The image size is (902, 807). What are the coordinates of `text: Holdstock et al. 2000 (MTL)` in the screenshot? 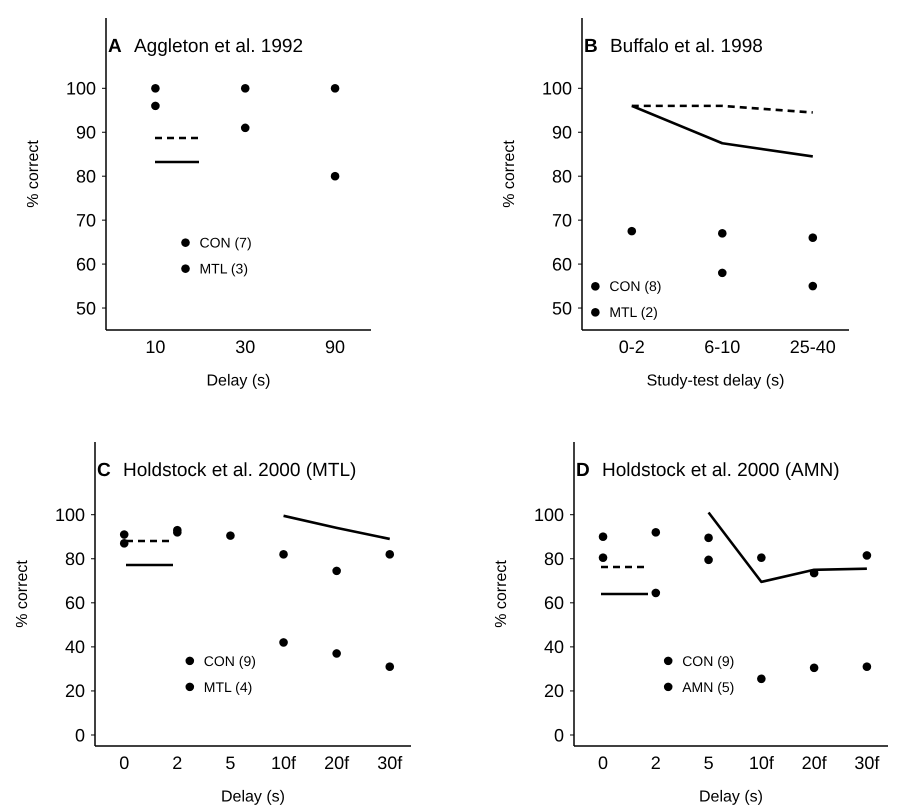 It's located at (239, 470).